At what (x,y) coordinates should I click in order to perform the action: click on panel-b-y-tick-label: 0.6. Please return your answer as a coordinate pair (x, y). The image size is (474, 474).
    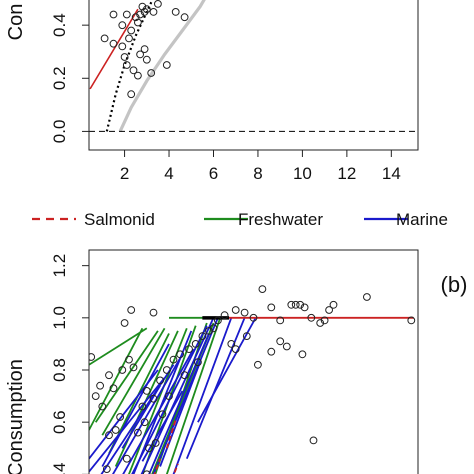
    Looking at the image, I should click on (59, 422).